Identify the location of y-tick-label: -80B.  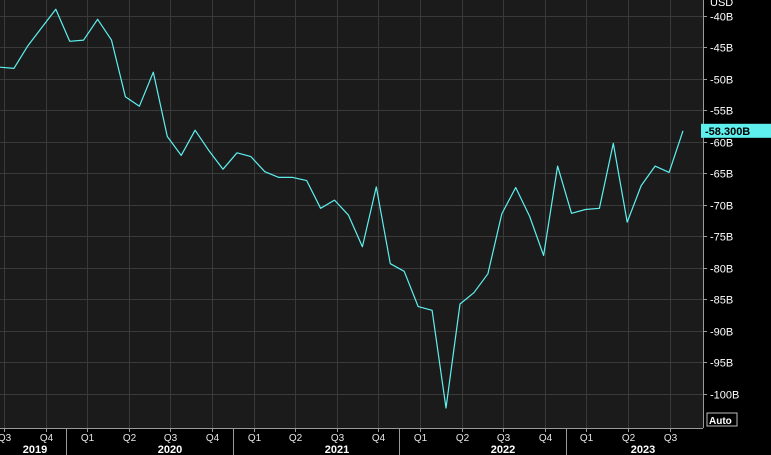
(721, 270).